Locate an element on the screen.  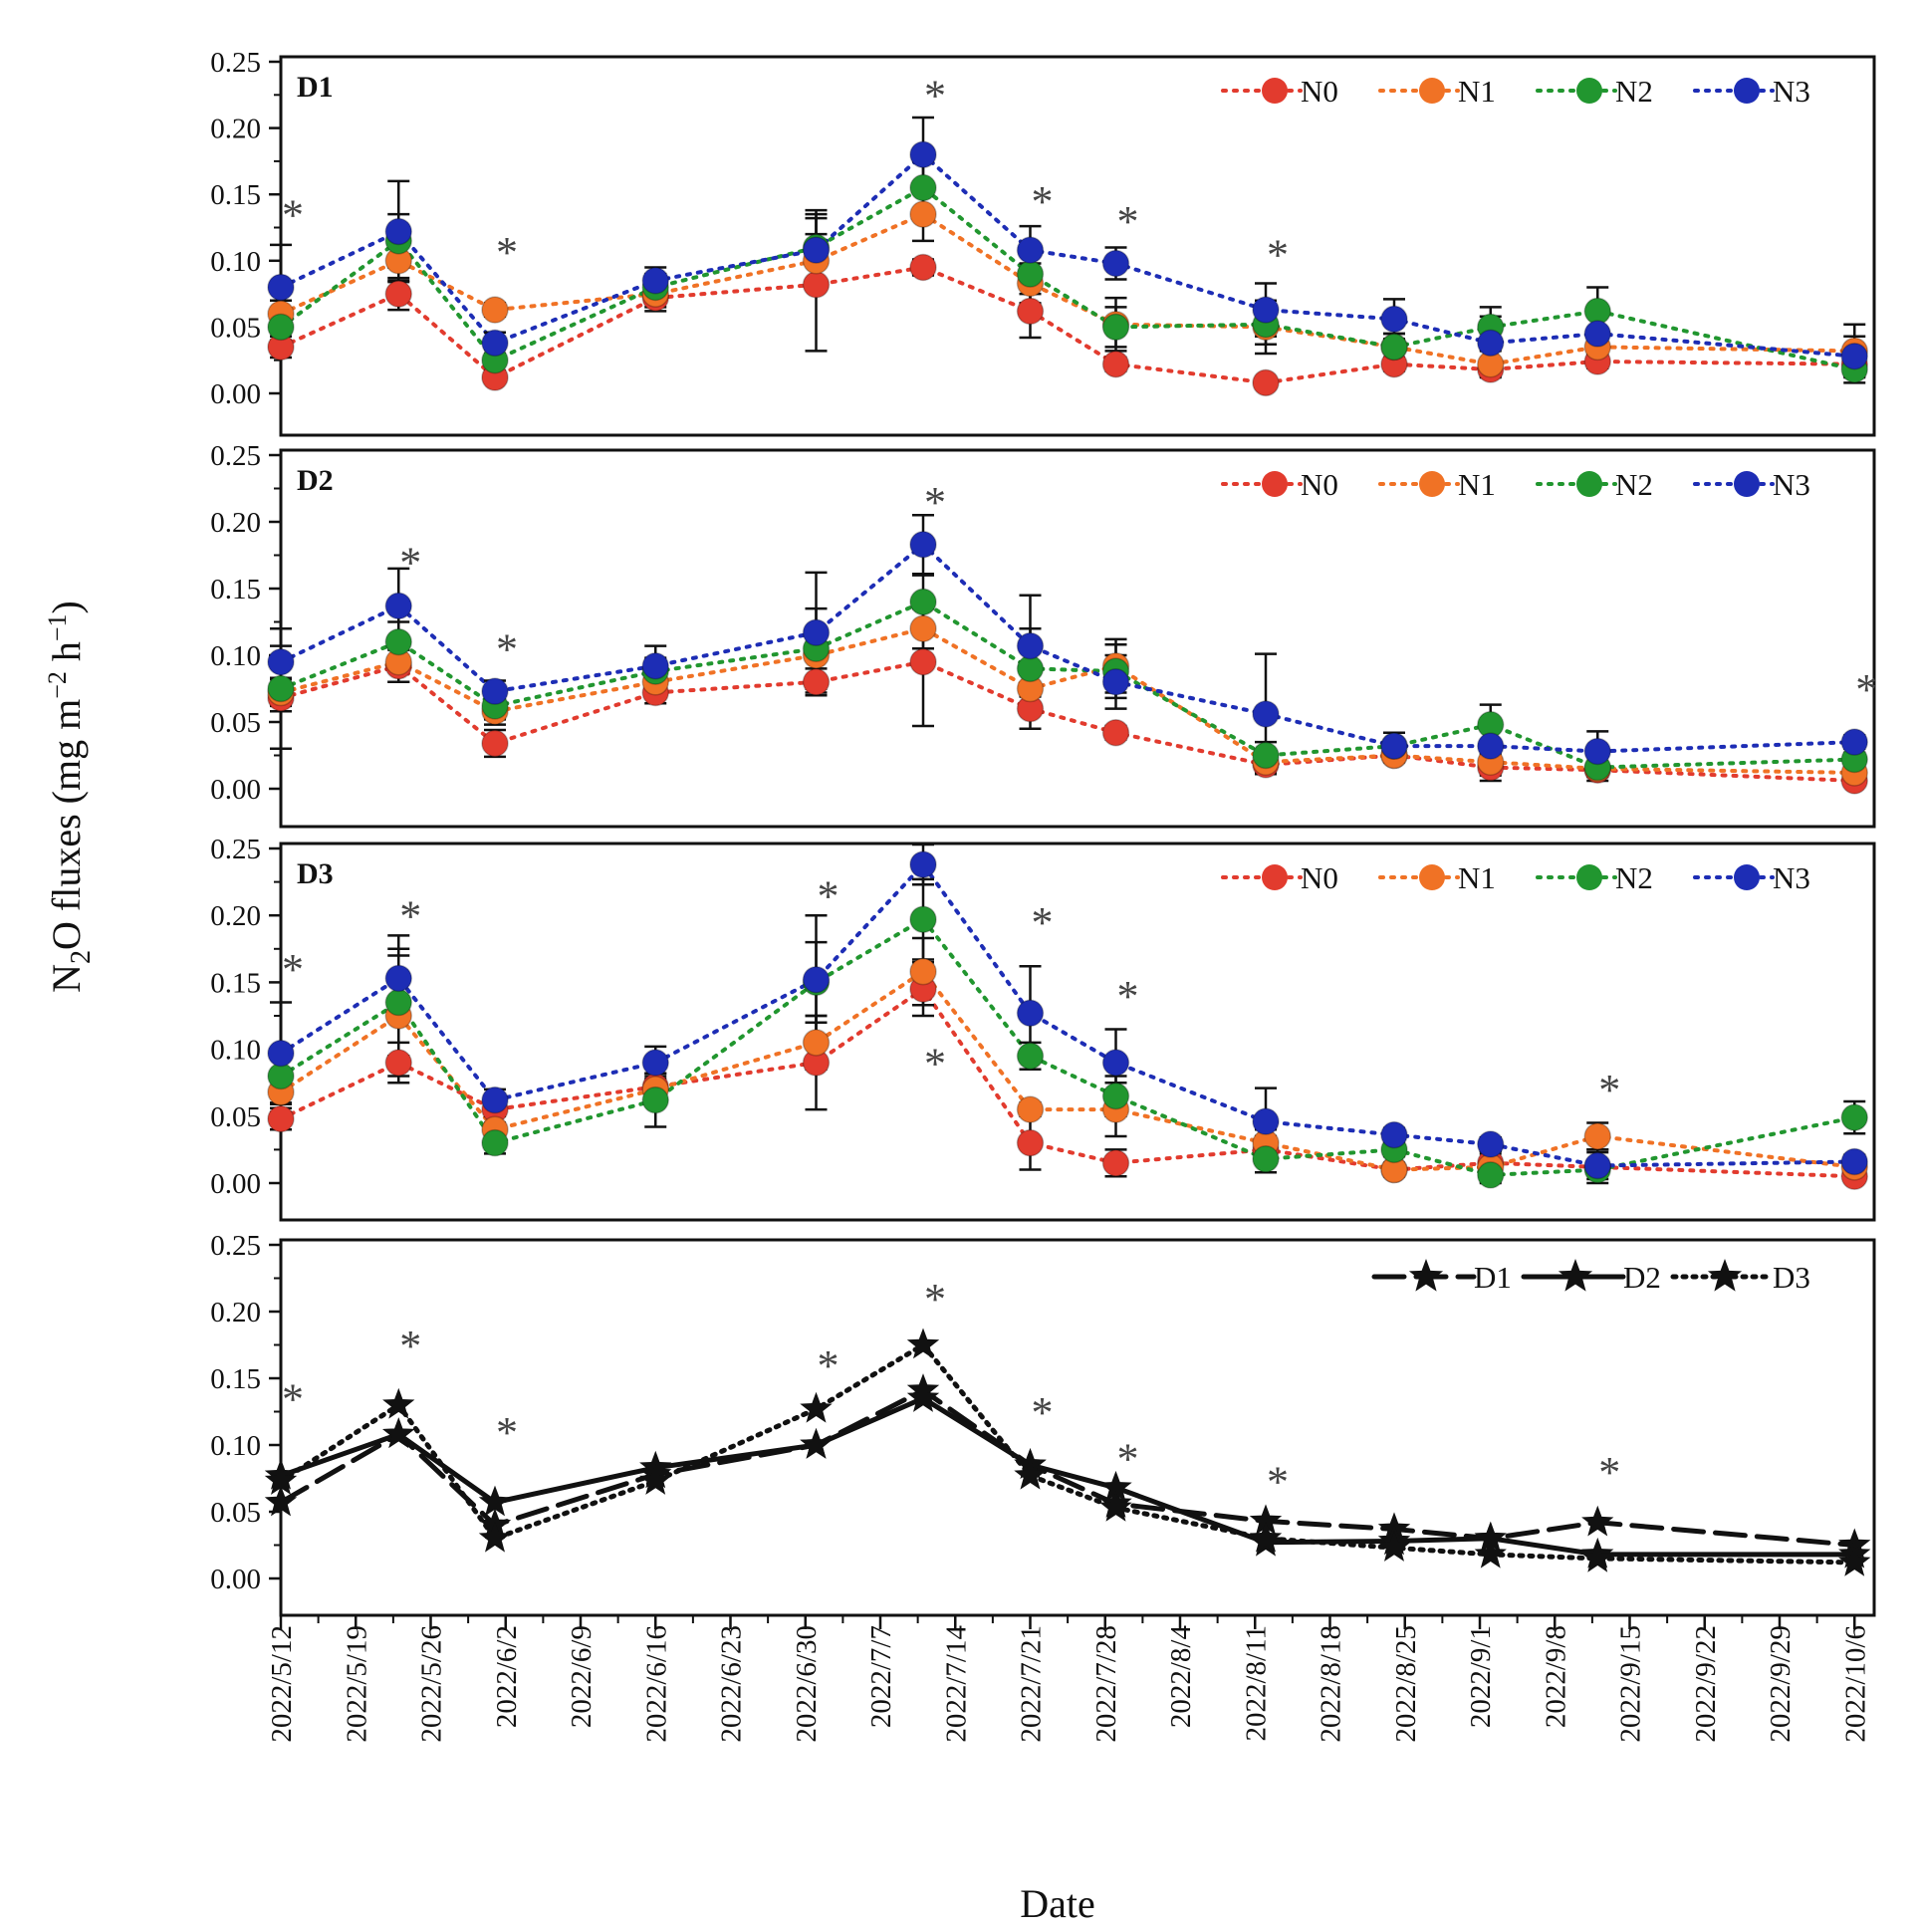
y-tick-label: 0.05 is located at coordinates (236, 1117).